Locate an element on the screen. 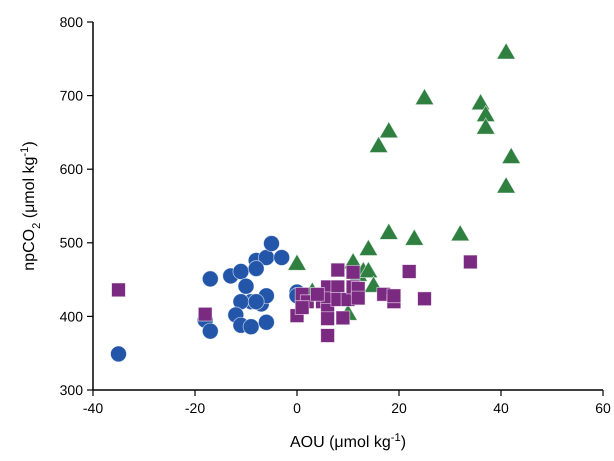  y-tick-label: 600 is located at coordinates (72, 169).